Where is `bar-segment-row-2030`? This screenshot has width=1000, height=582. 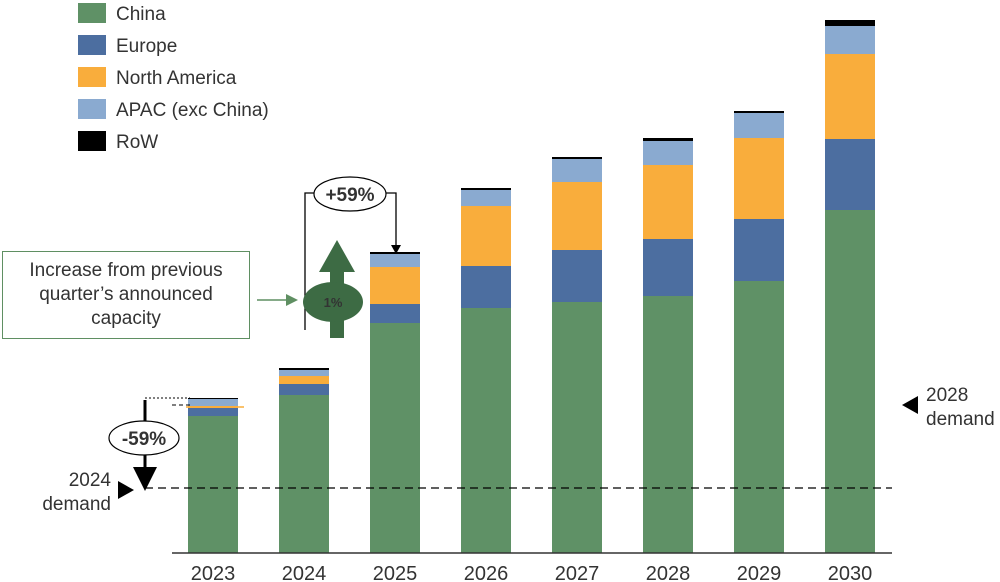 bar-segment-row-2030 is located at coordinates (850, 23).